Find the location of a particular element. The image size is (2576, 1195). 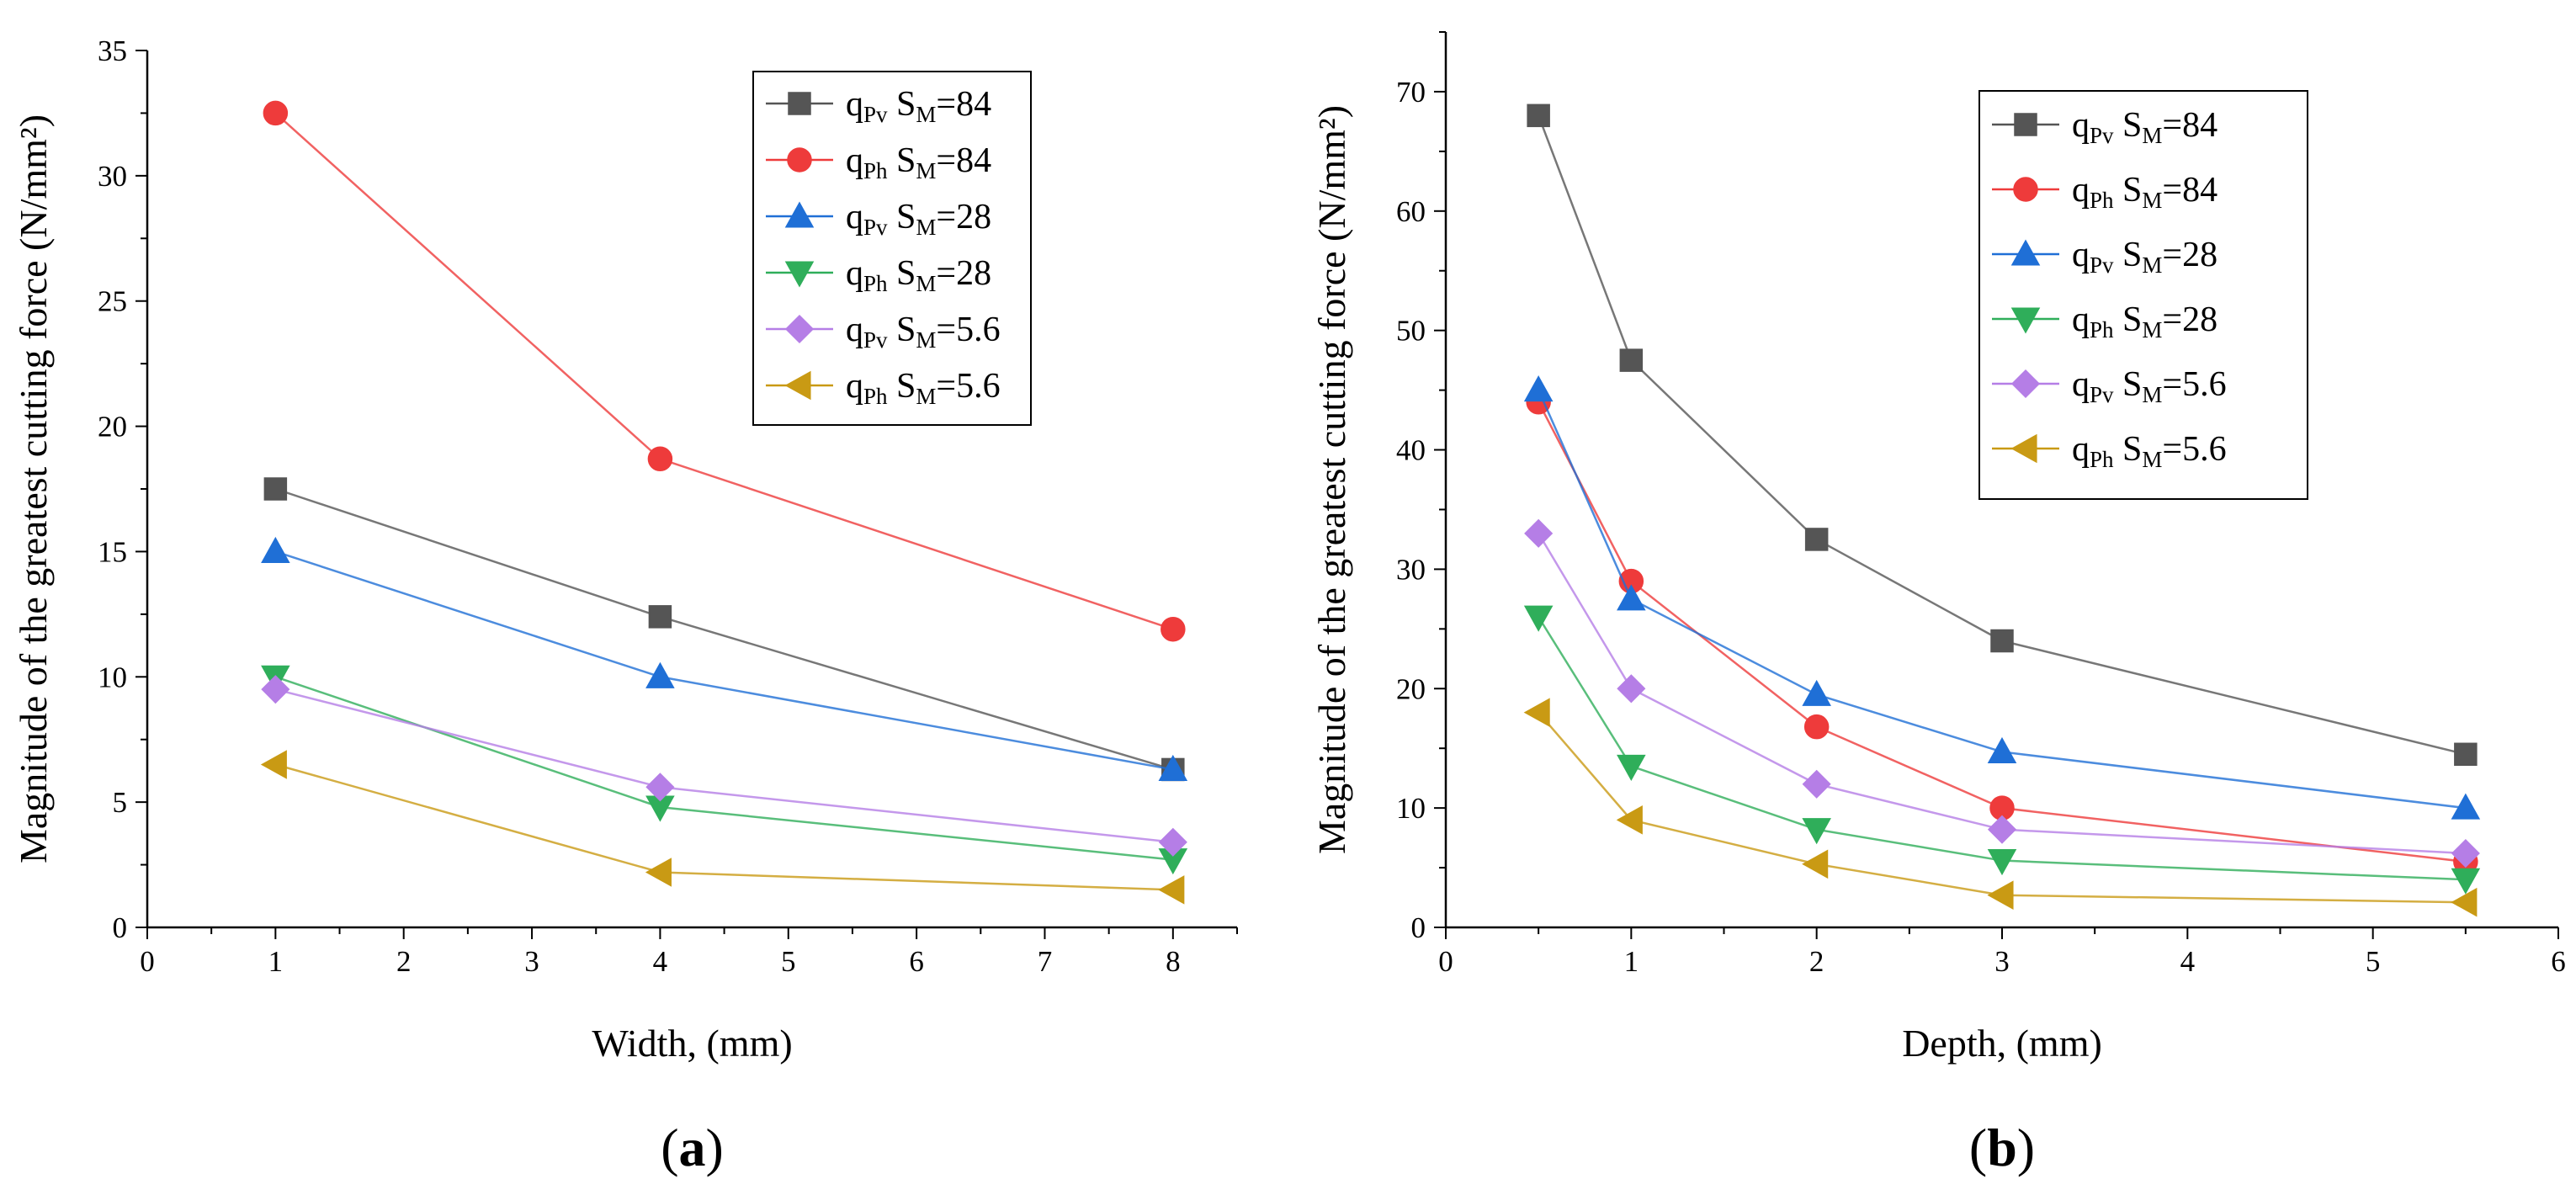

panel-letter: b is located at coordinates (2002, 1147).